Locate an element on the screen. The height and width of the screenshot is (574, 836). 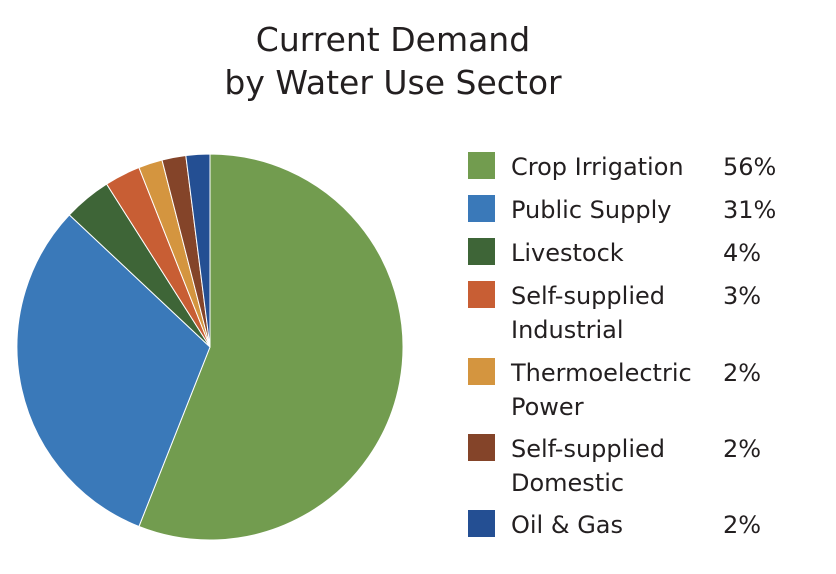
pie-slice-public-supply is located at coordinates (113, 371).